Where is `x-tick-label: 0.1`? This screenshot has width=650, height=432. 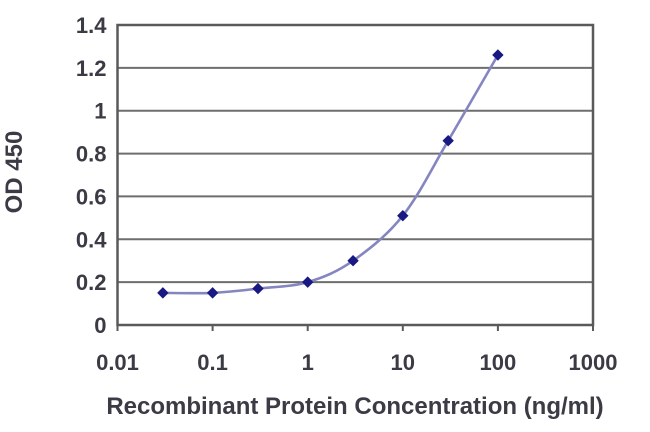 x-tick-label: 0.1 is located at coordinates (212, 362).